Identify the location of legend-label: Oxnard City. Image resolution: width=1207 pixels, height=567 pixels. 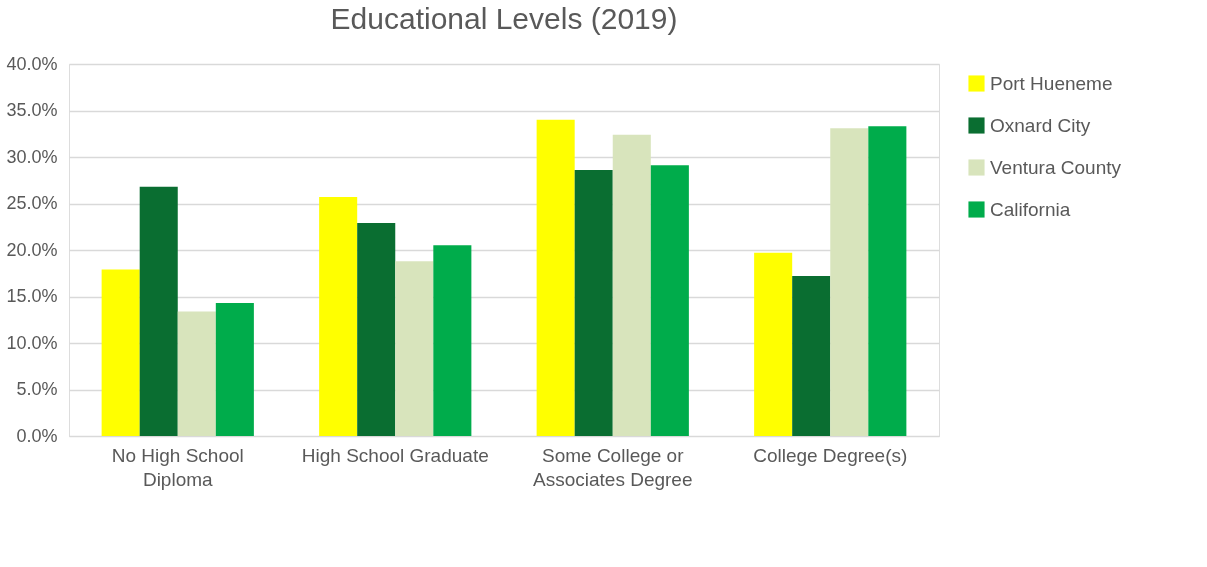
(1040, 125).